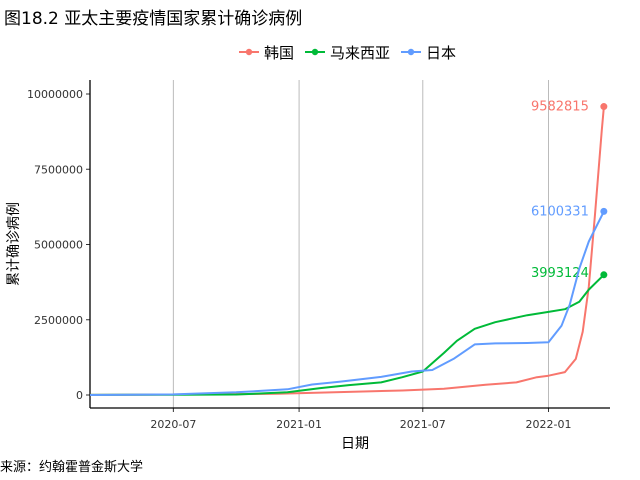  What do you see at coordinates (360, 52) in the screenshot?
I see `legend-label-malaysia: 马来西亚` at bounding box center [360, 52].